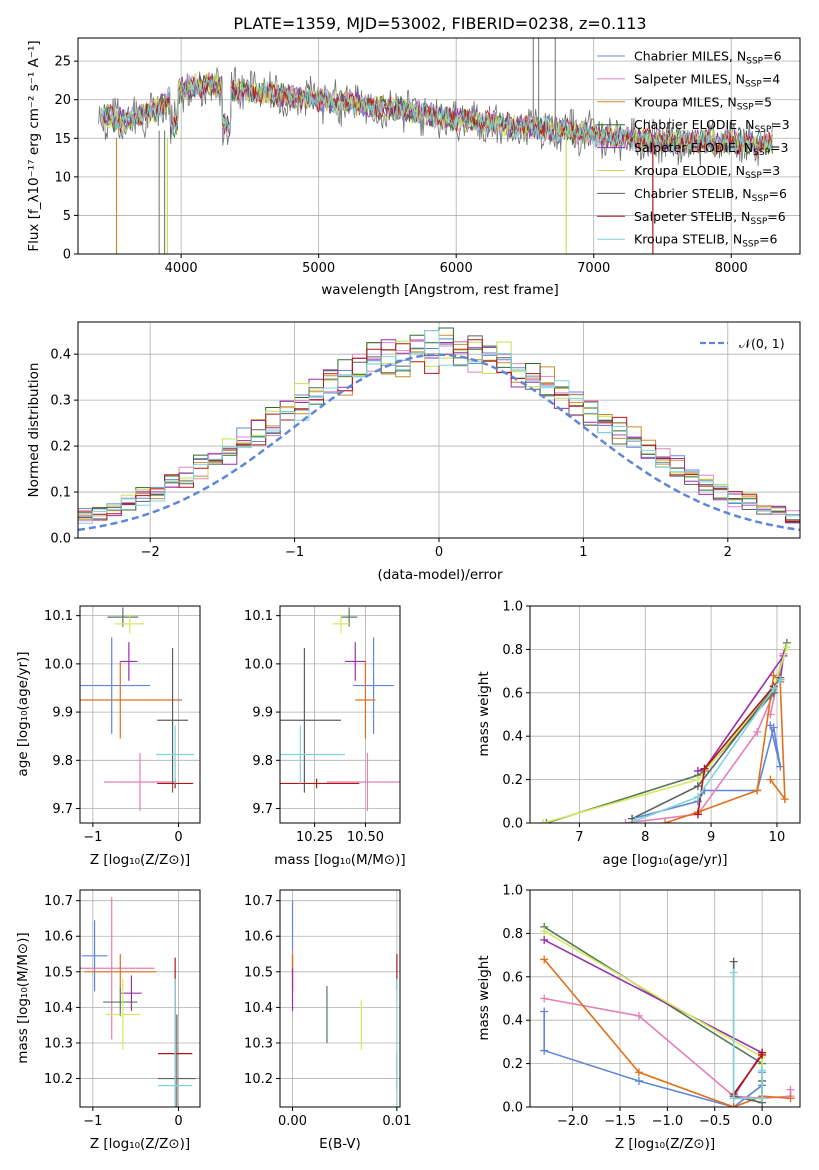  What do you see at coordinates (573, 1121) in the screenshot?
I see `x-tick-label: −2.0` at bounding box center [573, 1121].